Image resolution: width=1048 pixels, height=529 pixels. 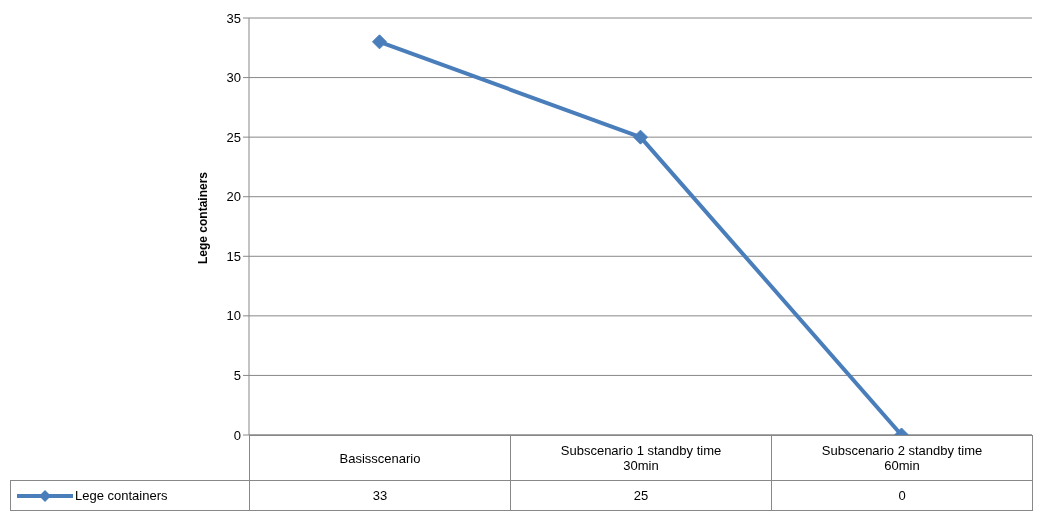 I want to click on data-label: 0, so click(x=902, y=495).